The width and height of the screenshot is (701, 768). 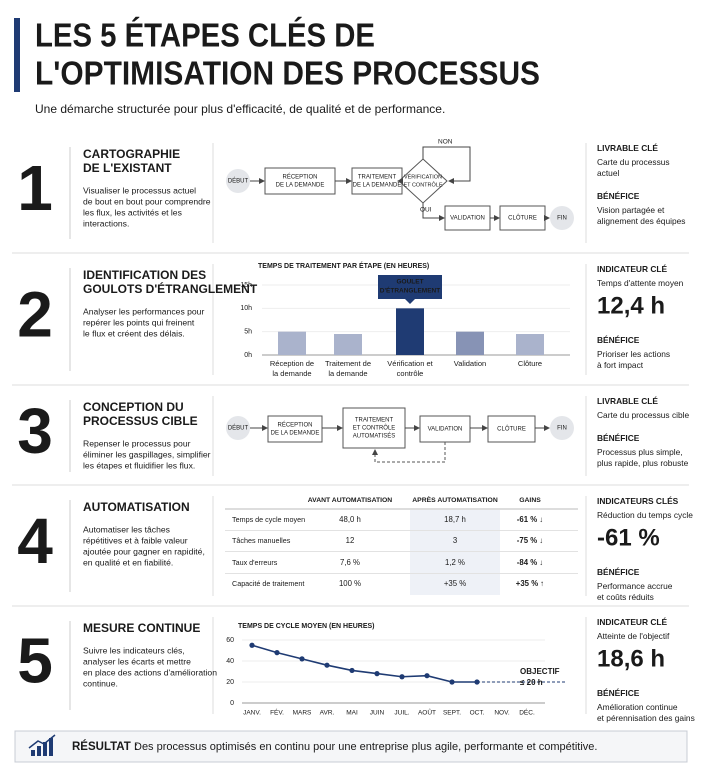 What do you see at coordinates (530, 363) in the screenshot?
I see `x-tick-label: Clôture` at bounding box center [530, 363].